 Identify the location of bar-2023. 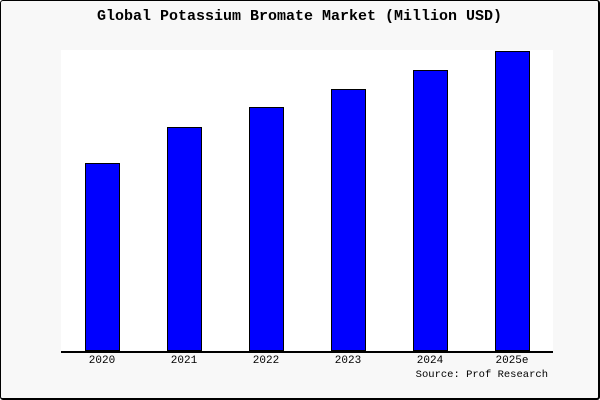
(348, 220).